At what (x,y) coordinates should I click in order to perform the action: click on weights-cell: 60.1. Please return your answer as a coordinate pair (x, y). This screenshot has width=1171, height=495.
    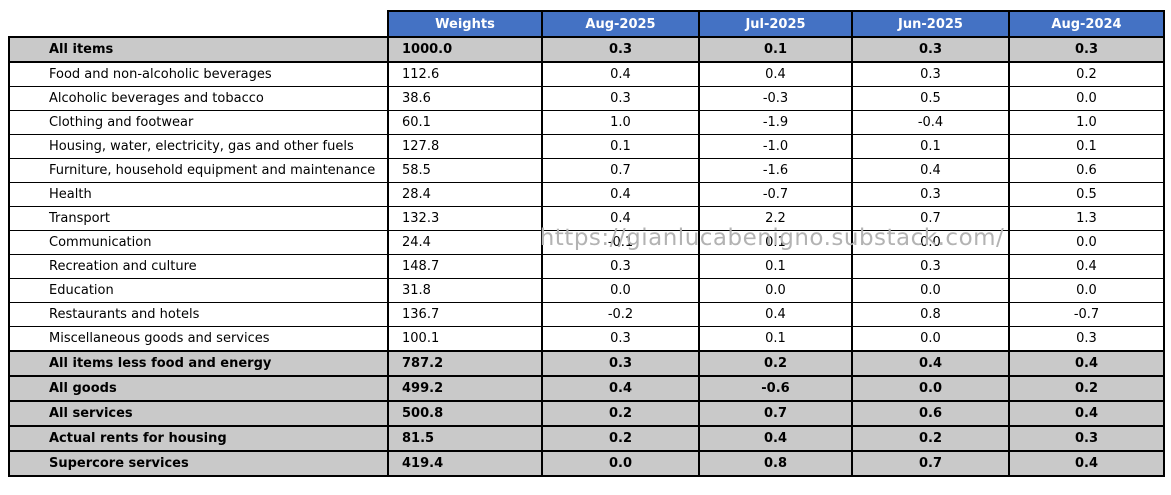
    Looking at the image, I should click on (465, 122).